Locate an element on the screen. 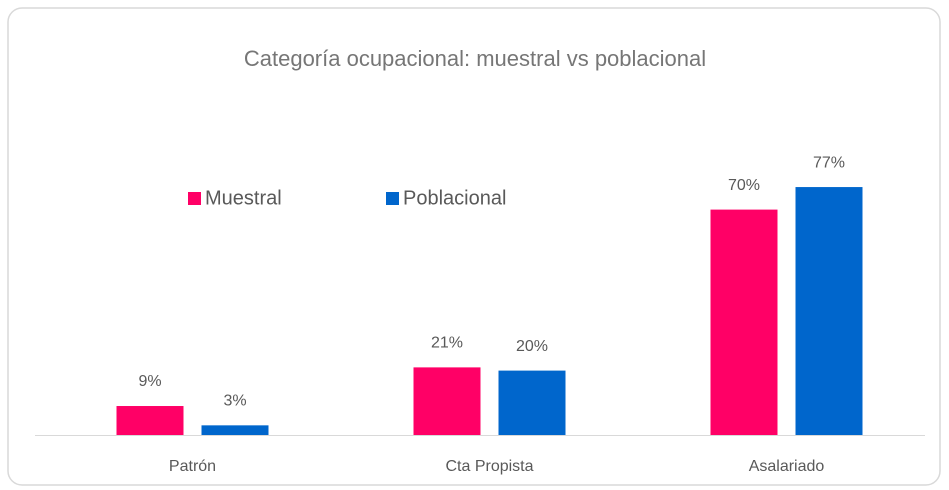  legend-label: Poblacional is located at coordinates (454, 198).